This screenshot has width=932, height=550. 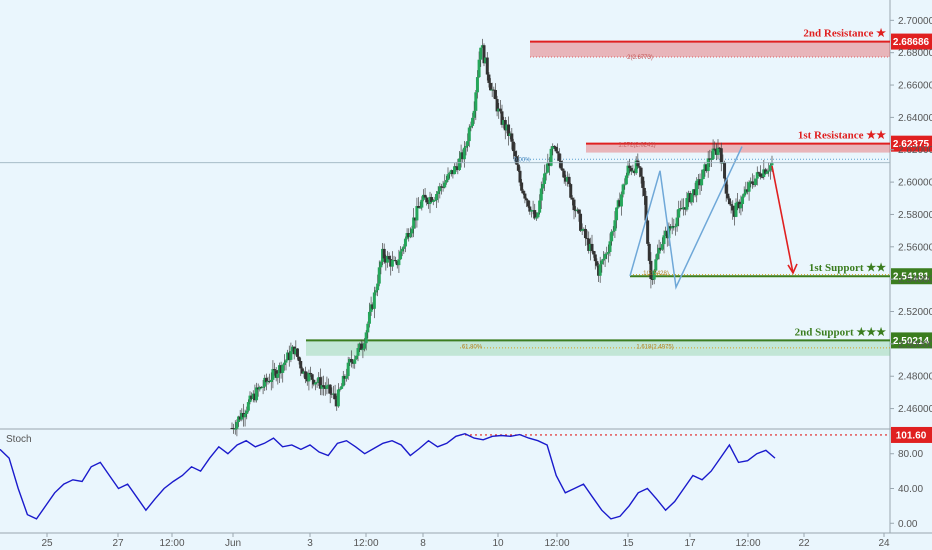 What do you see at coordinates (840, 332) in the screenshot?
I see `level-name-label: 2nd Support ★★★` at bounding box center [840, 332].